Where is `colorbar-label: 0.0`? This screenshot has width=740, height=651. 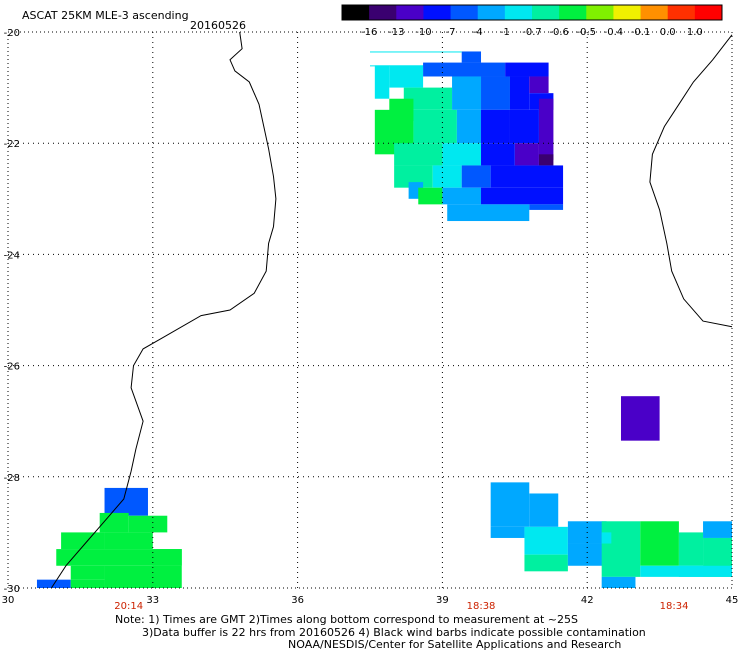 colorbar-label: 0.0 is located at coordinates (668, 32).